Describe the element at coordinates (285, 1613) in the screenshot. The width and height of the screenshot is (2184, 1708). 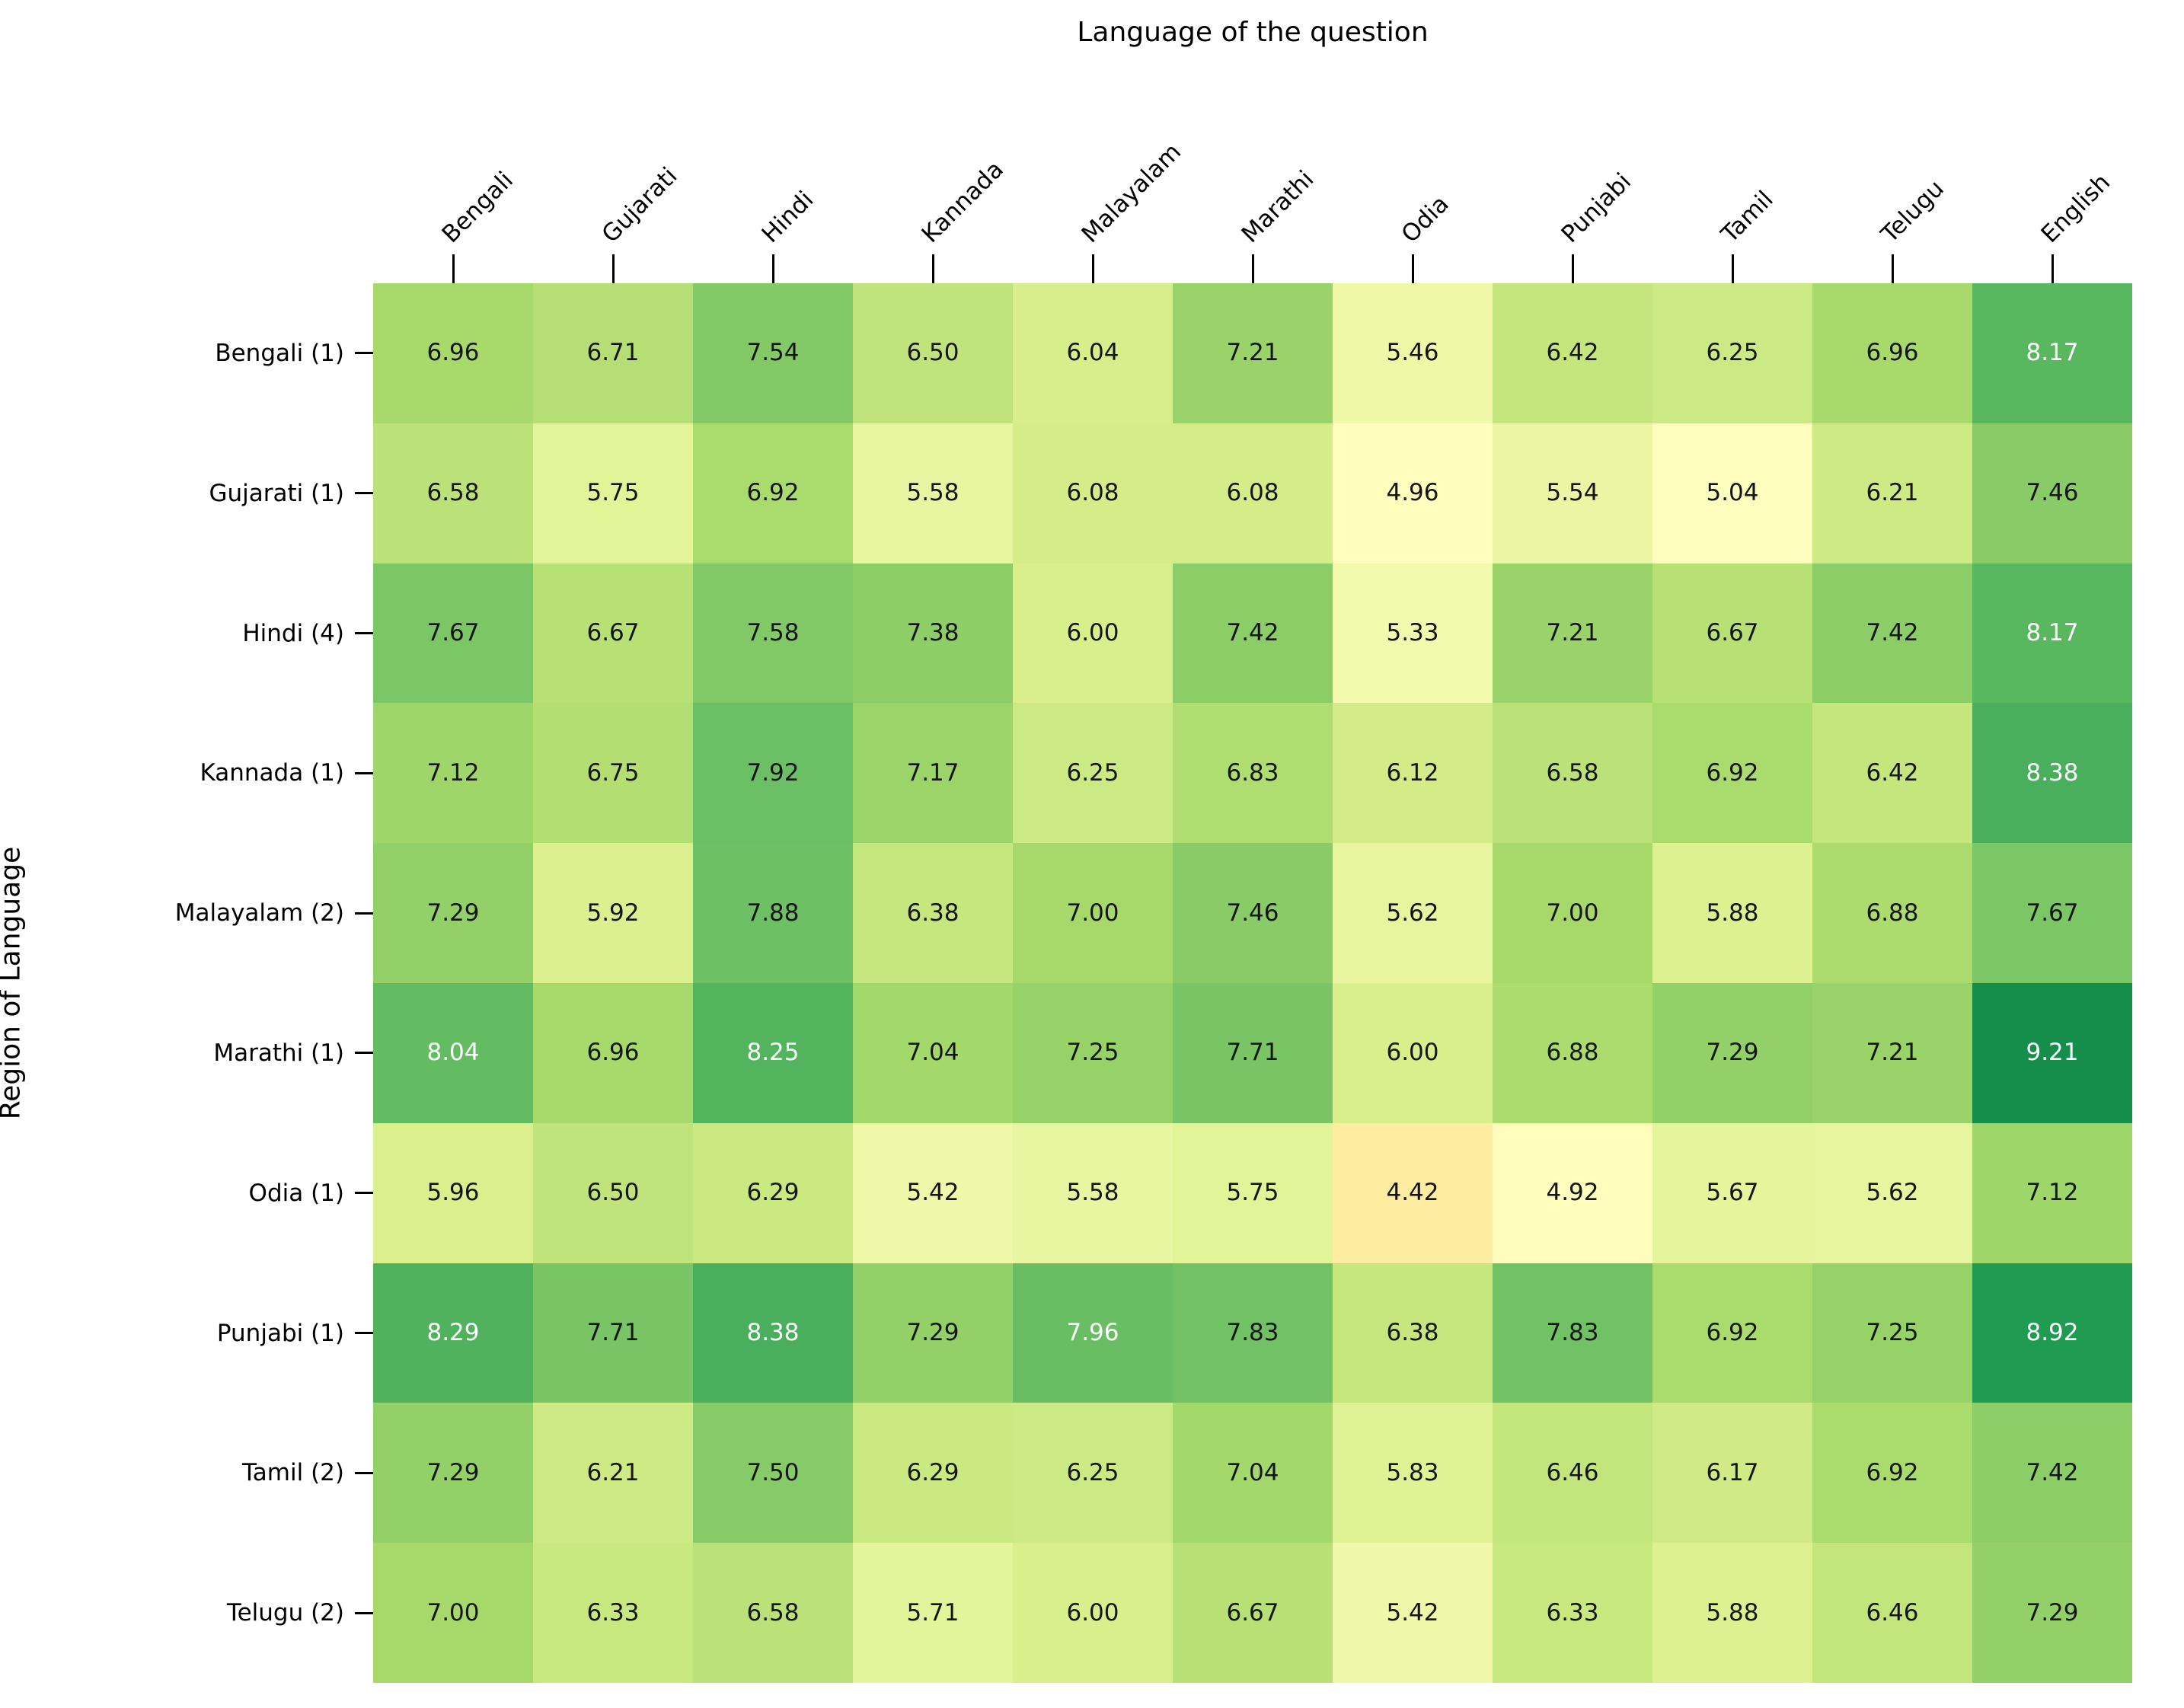
I see `y-tick-label: Telugu (2)` at that location.